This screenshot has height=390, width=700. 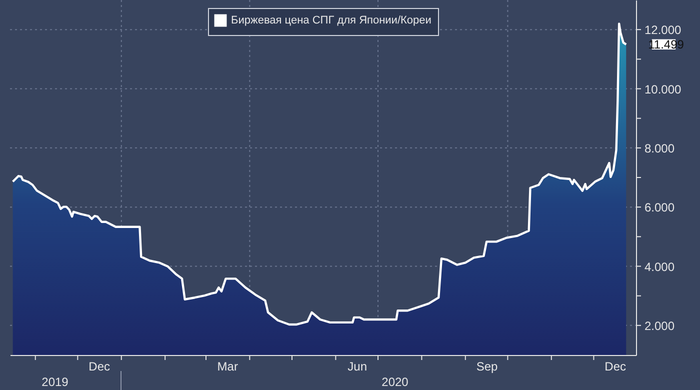 I want to click on y-tick-label: 2.000, so click(x=659, y=325).